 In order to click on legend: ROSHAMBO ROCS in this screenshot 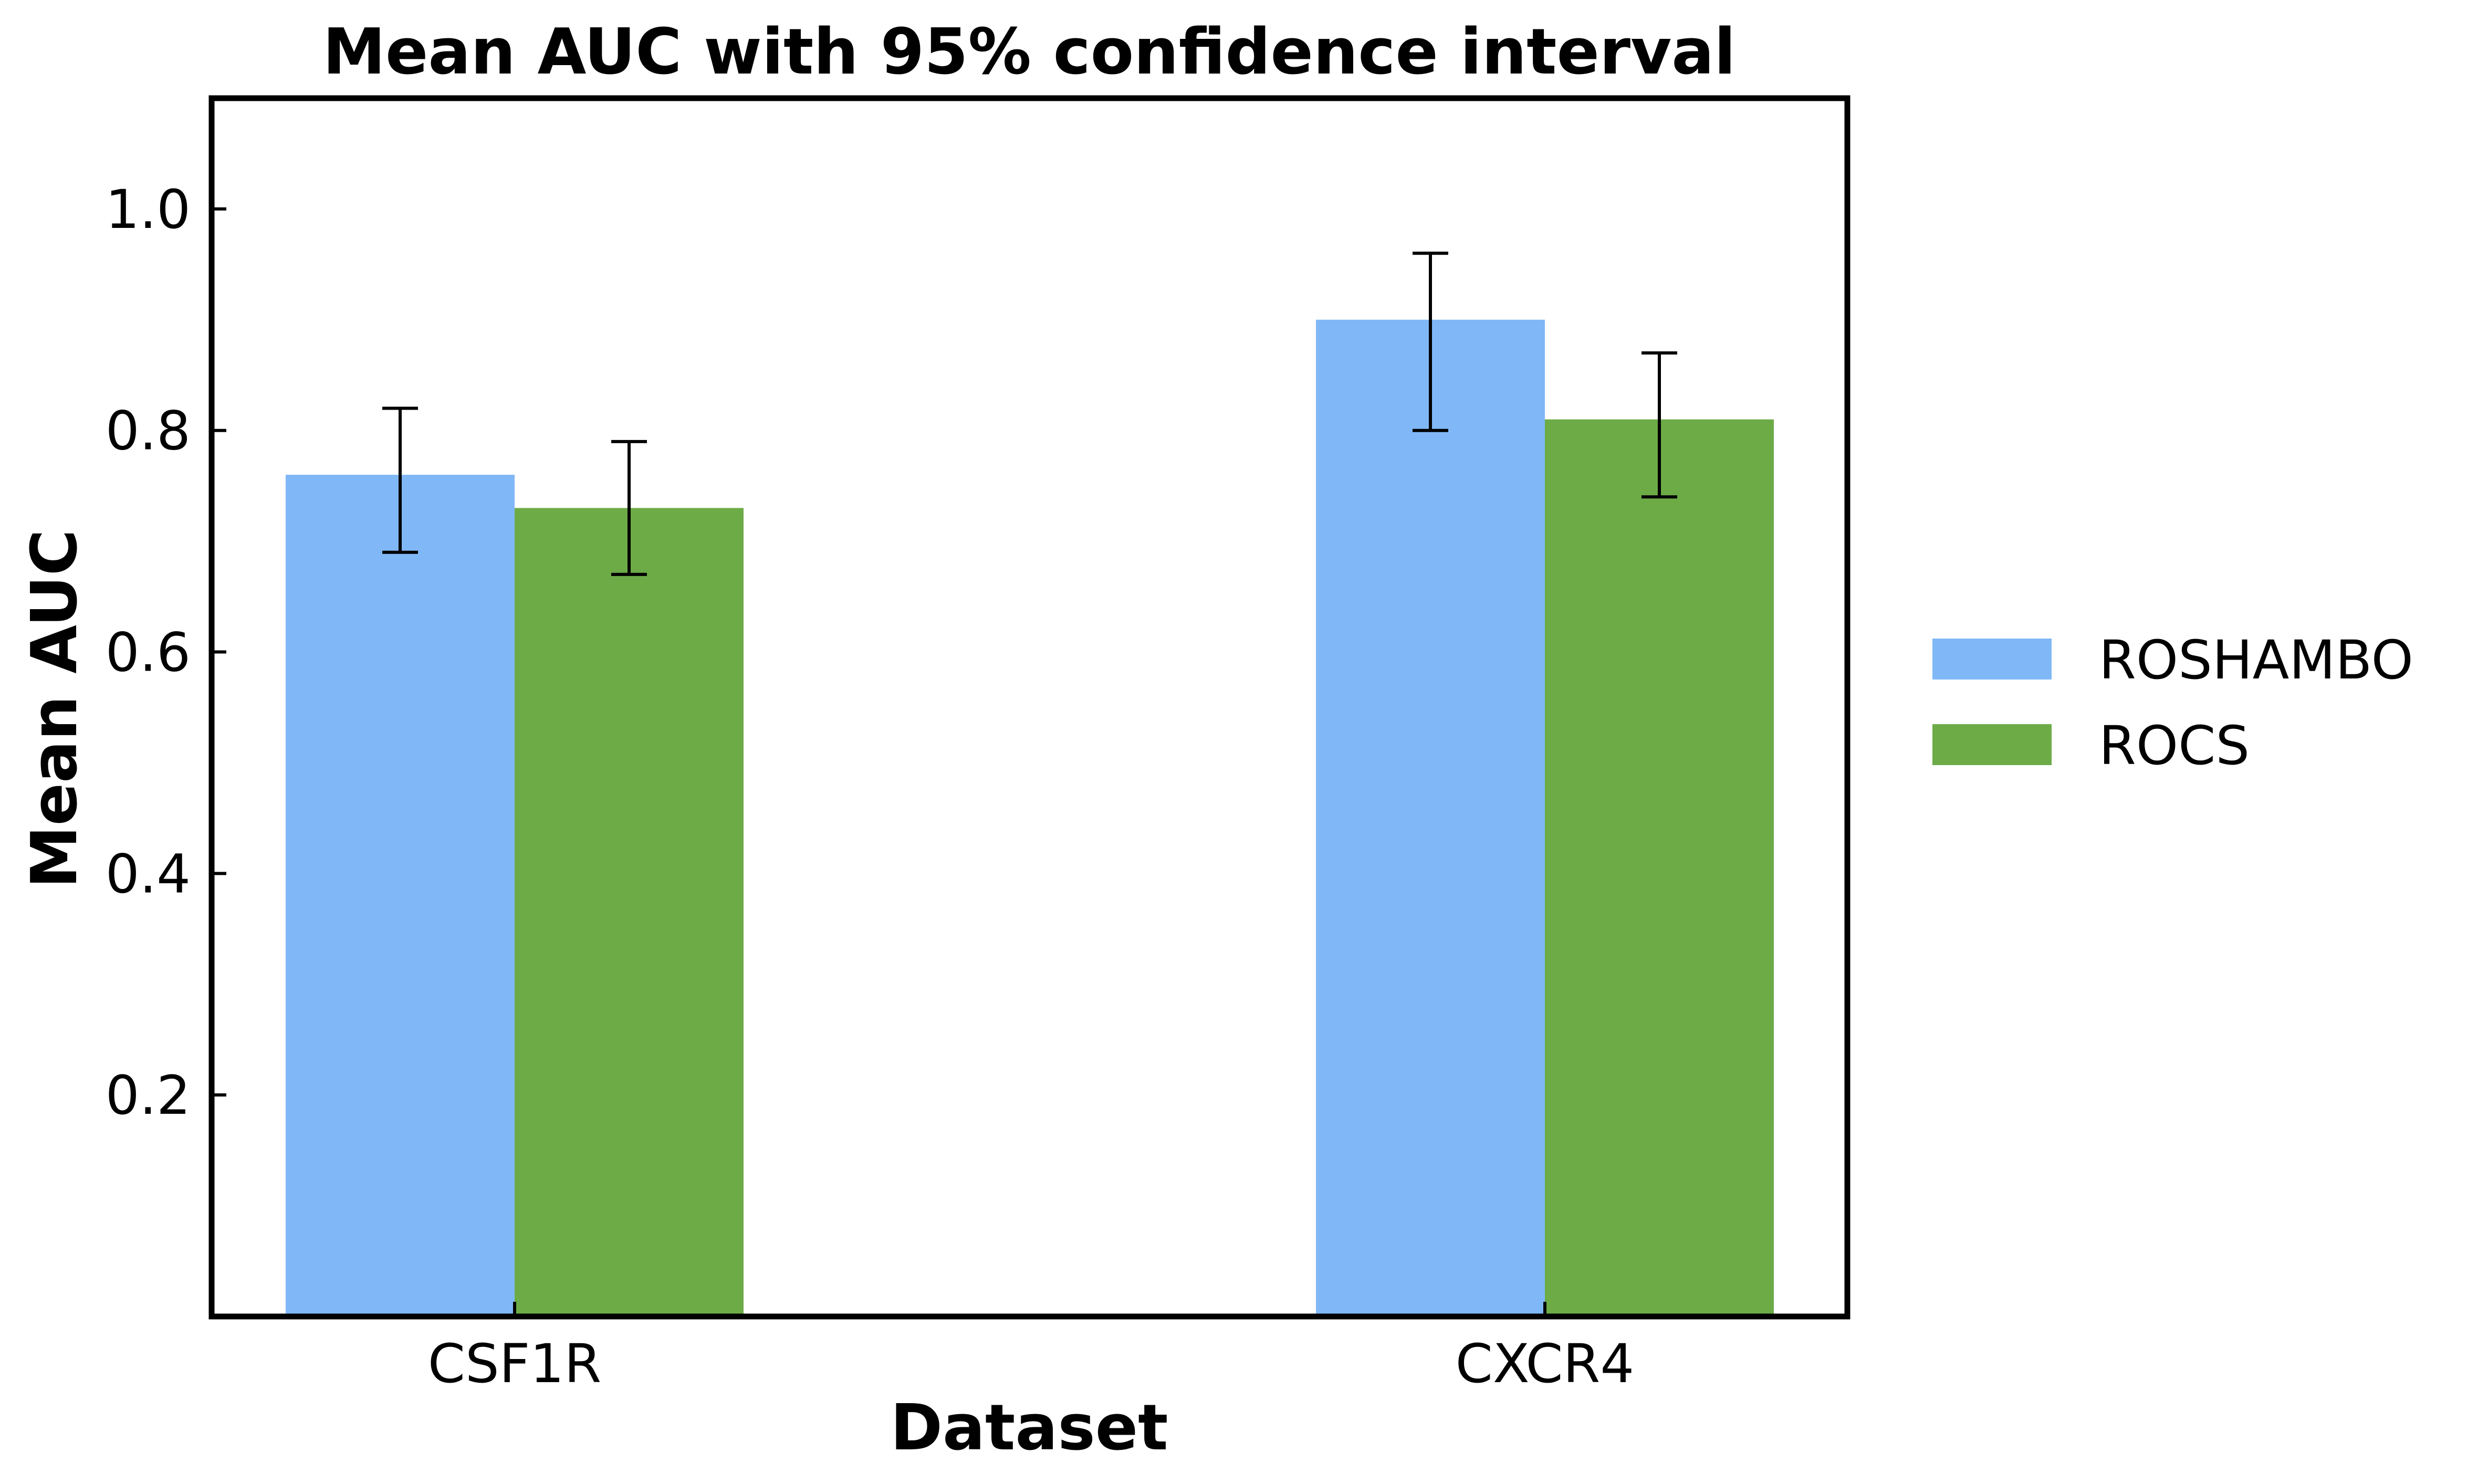, I will do `click(2173, 703)`.